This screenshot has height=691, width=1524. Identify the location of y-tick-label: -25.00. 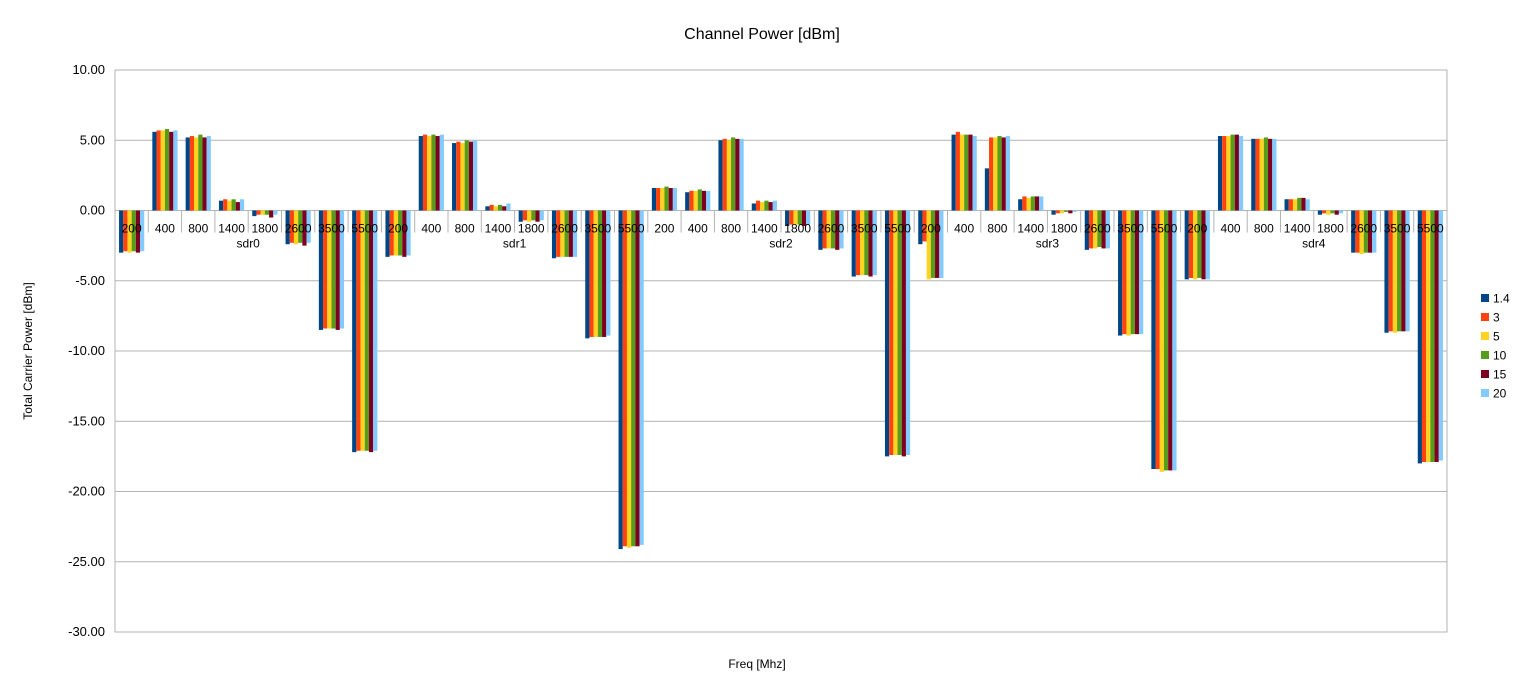
(86, 561).